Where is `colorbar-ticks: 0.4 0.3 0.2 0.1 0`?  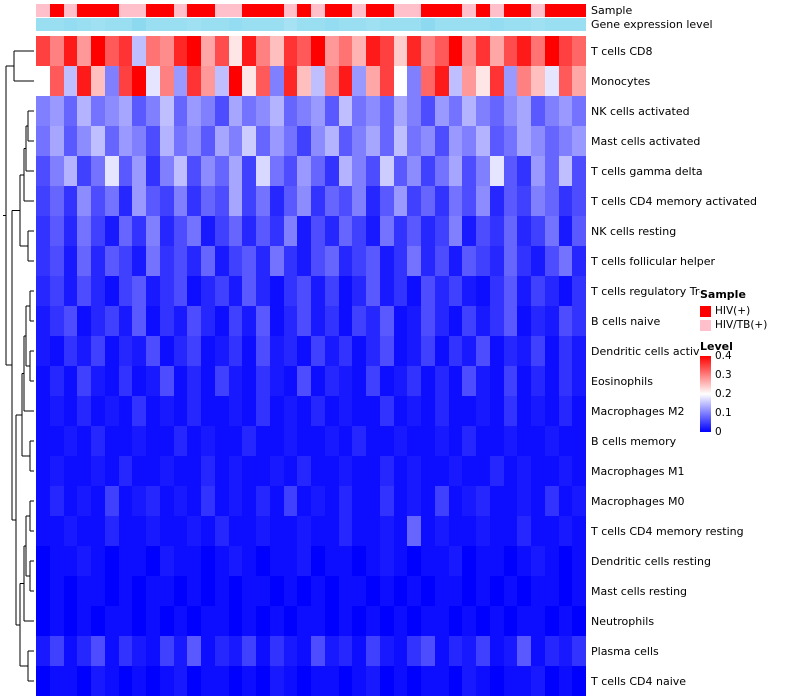 colorbar-ticks: 0.4 0.3 0.2 0.1 0 is located at coordinates (732, 394).